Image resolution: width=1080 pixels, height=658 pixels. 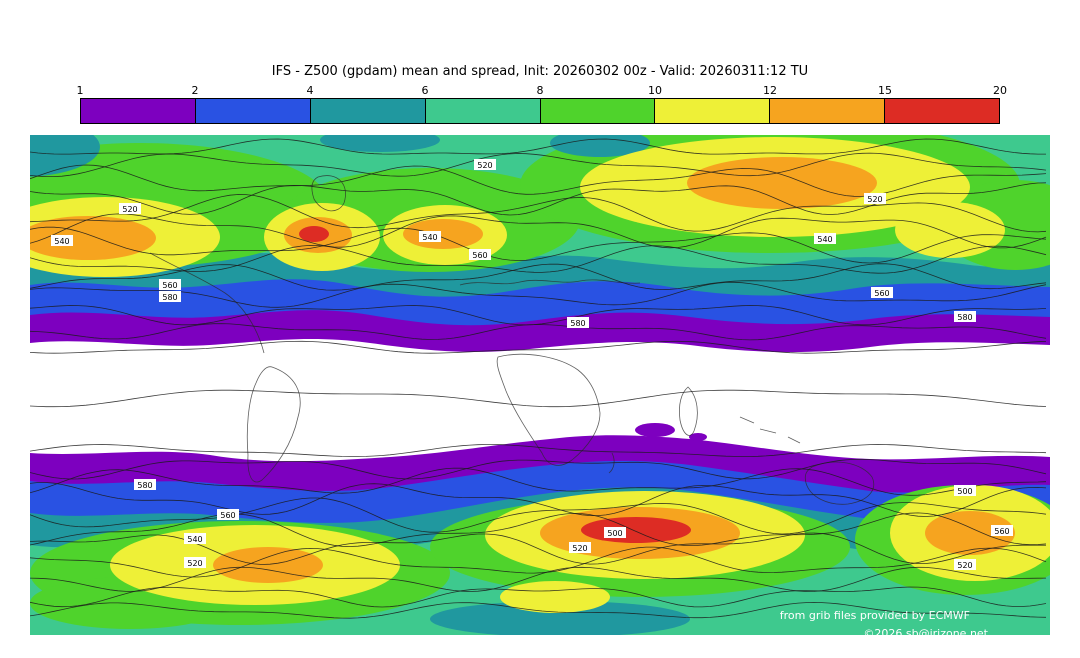 What do you see at coordinates (80, 90) in the screenshot?
I see `colorbar-tick: 1` at bounding box center [80, 90].